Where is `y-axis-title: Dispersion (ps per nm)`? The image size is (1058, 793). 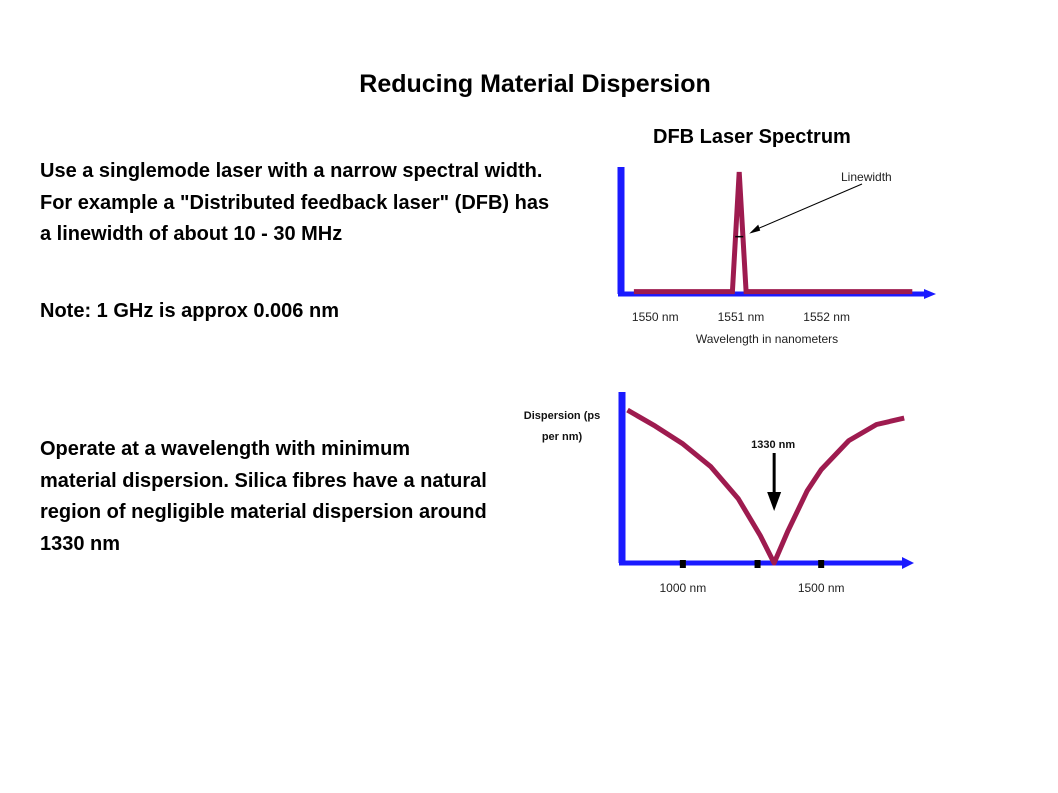 y-axis-title: Dispersion (ps per nm) is located at coordinates (562, 426).